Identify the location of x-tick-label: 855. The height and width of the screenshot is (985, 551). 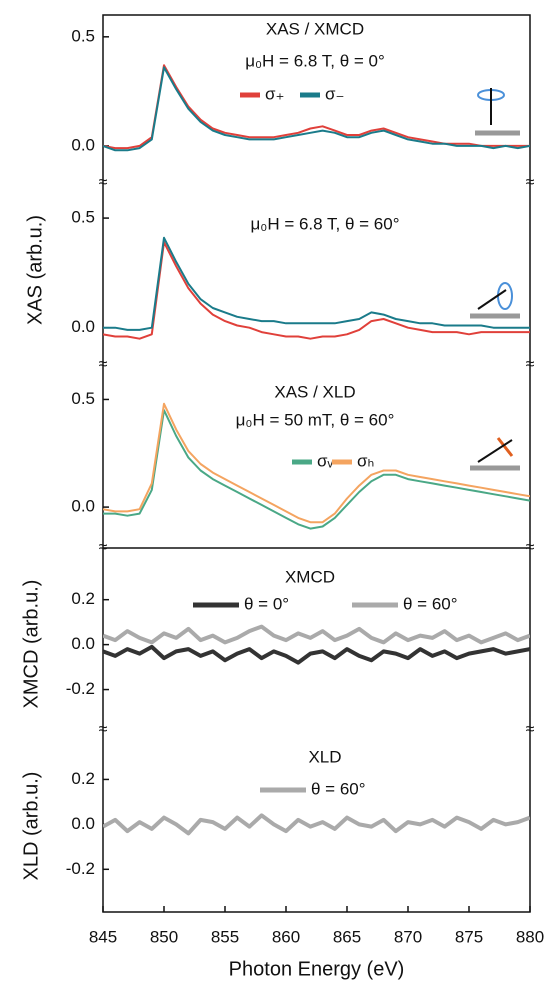
(225, 936).